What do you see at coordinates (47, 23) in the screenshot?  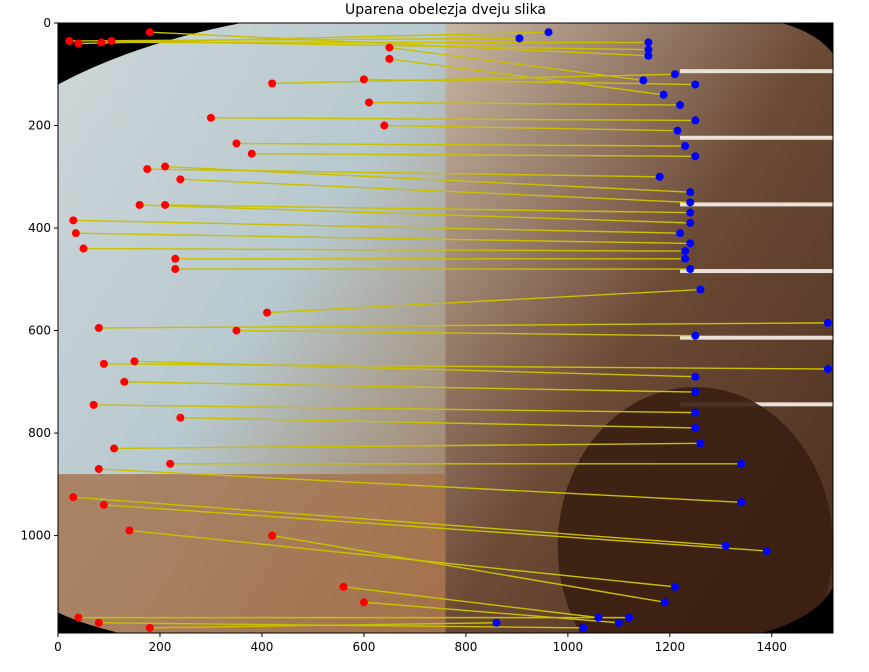 I see `y-tick-label: 0` at bounding box center [47, 23].